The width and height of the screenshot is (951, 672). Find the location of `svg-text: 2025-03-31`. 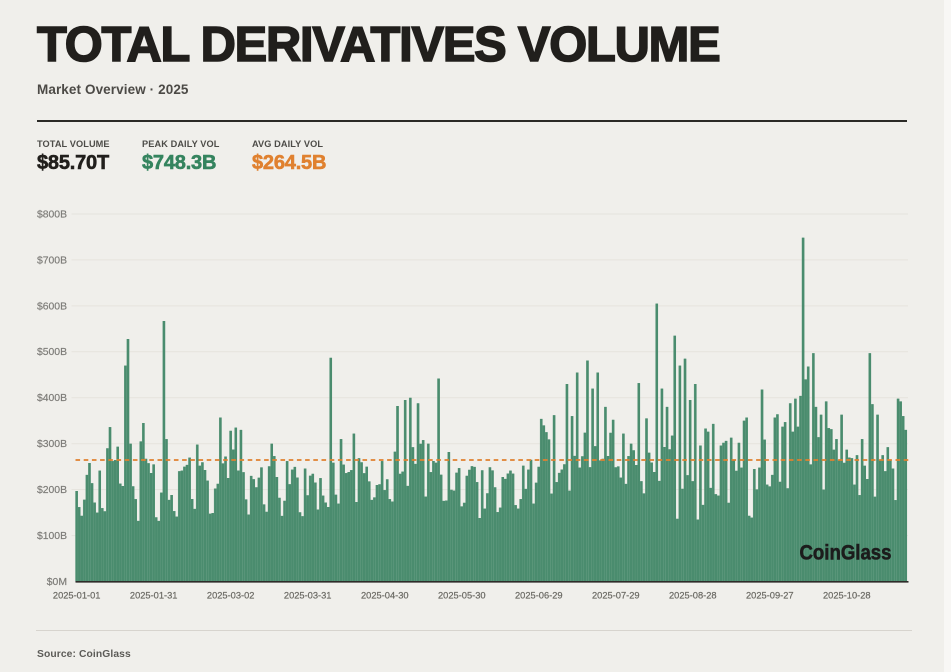

svg-text: 2025-03-31 is located at coordinates (308, 596).